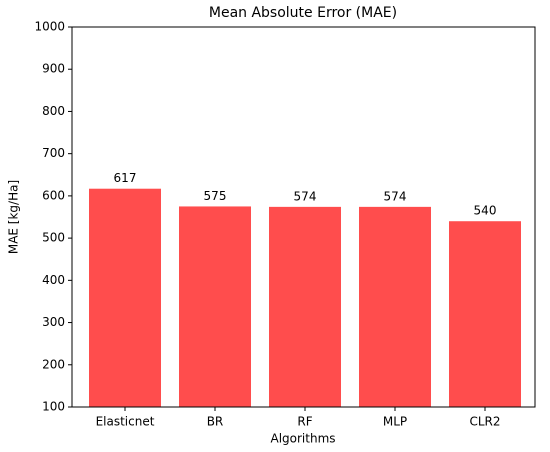 The image size is (550, 452). Describe the element at coordinates (53, 195) in the screenshot. I see `y-tick-label: 600` at that location.